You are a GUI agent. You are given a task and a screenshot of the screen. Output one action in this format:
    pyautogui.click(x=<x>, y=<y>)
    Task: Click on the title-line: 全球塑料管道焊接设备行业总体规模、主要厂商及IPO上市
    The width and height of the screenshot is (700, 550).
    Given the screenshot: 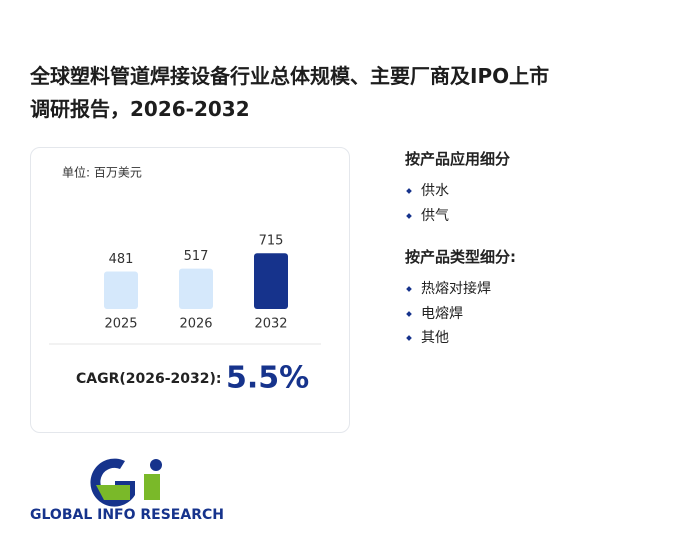 What is the action you would take?
    pyautogui.click(x=290, y=76)
    